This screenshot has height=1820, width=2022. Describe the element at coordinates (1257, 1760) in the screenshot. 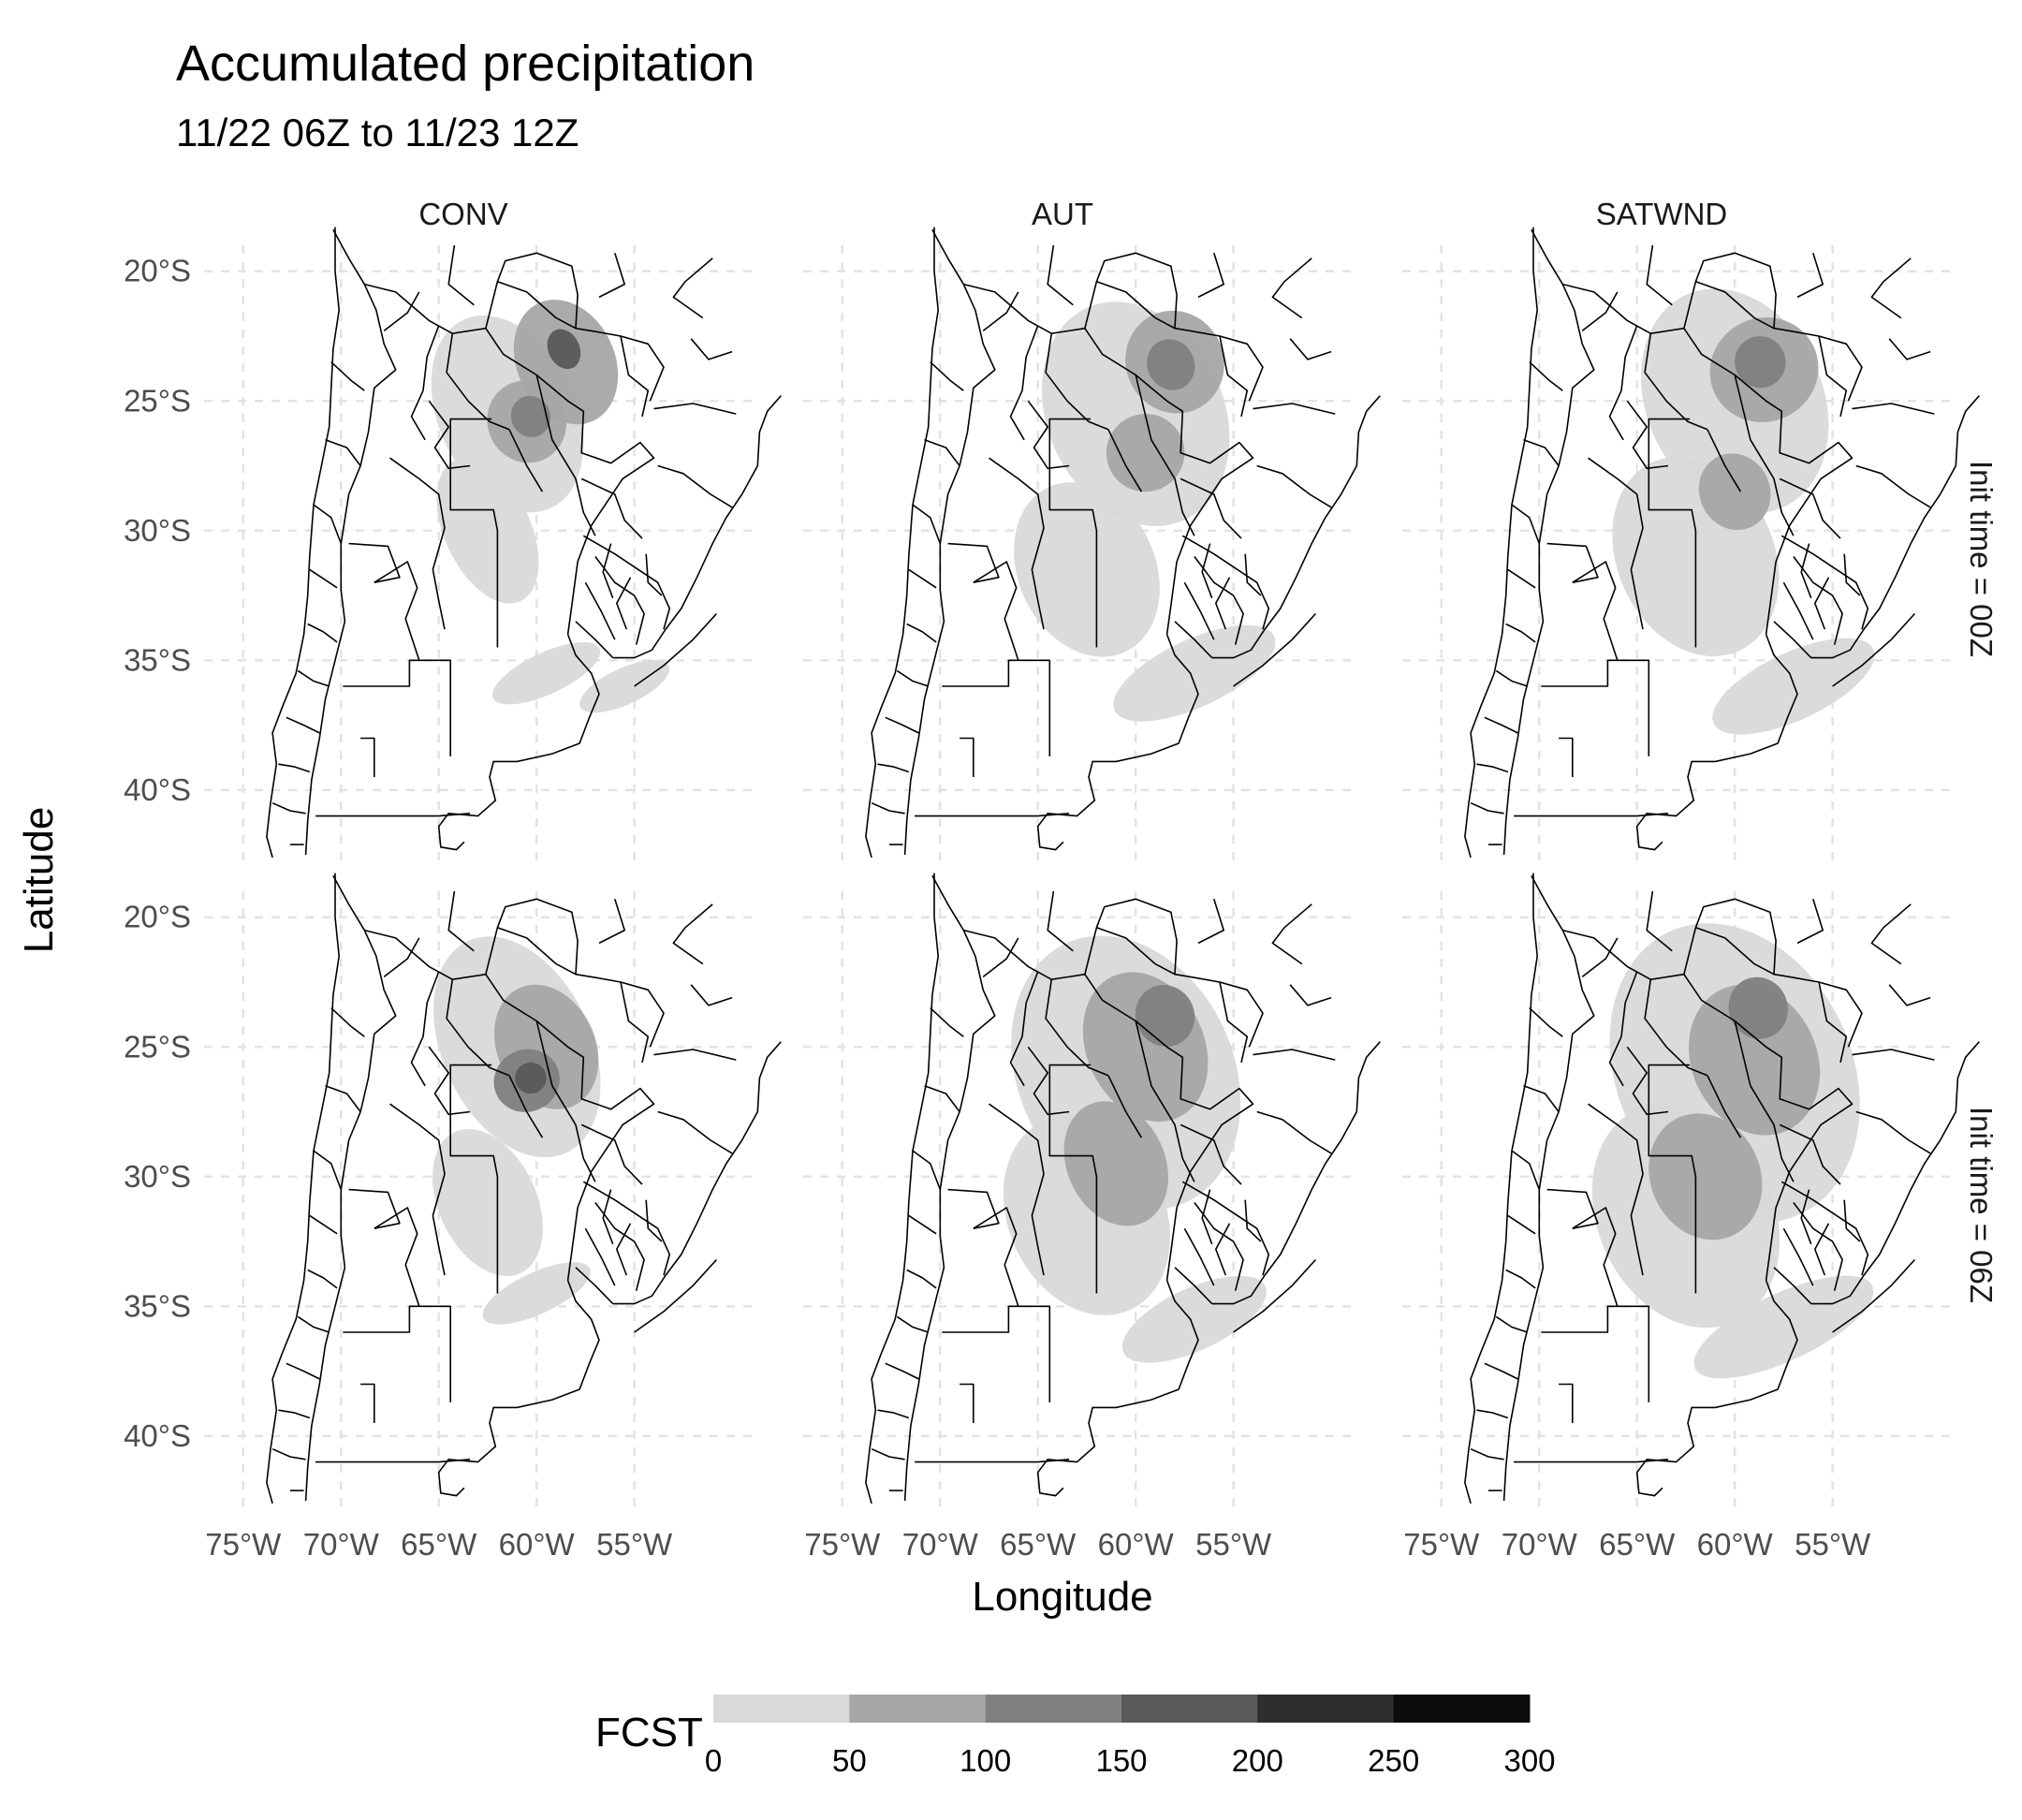

I see `legend-break-label: 200` at that location.